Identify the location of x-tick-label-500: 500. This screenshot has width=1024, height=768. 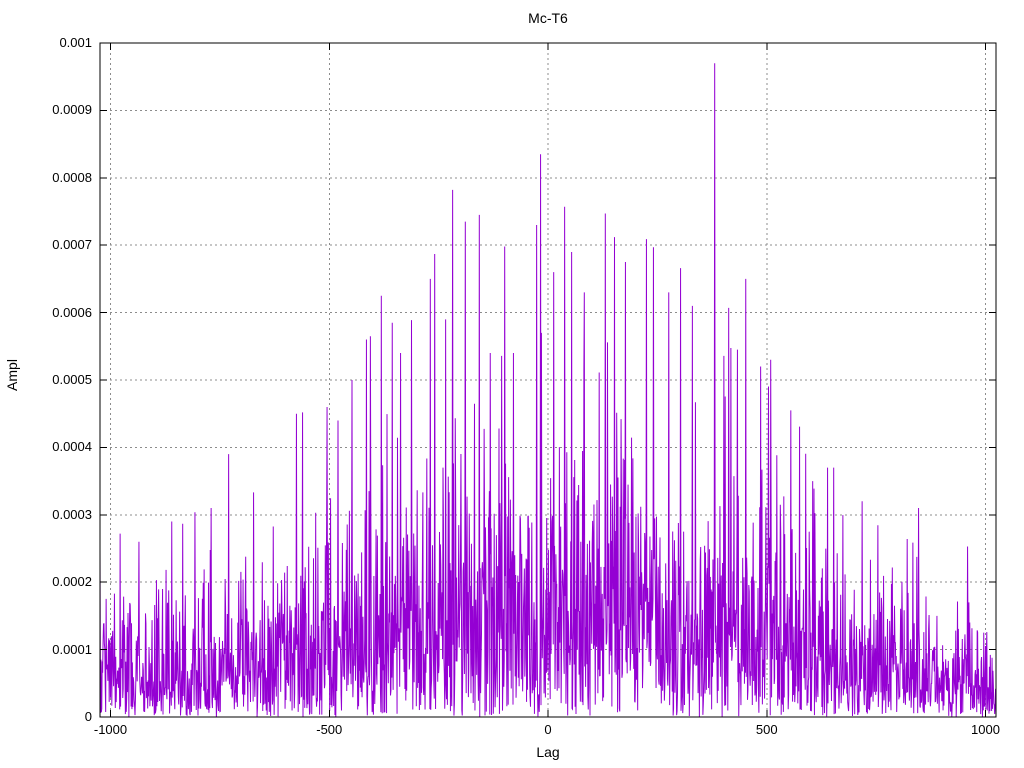
(766, 729).